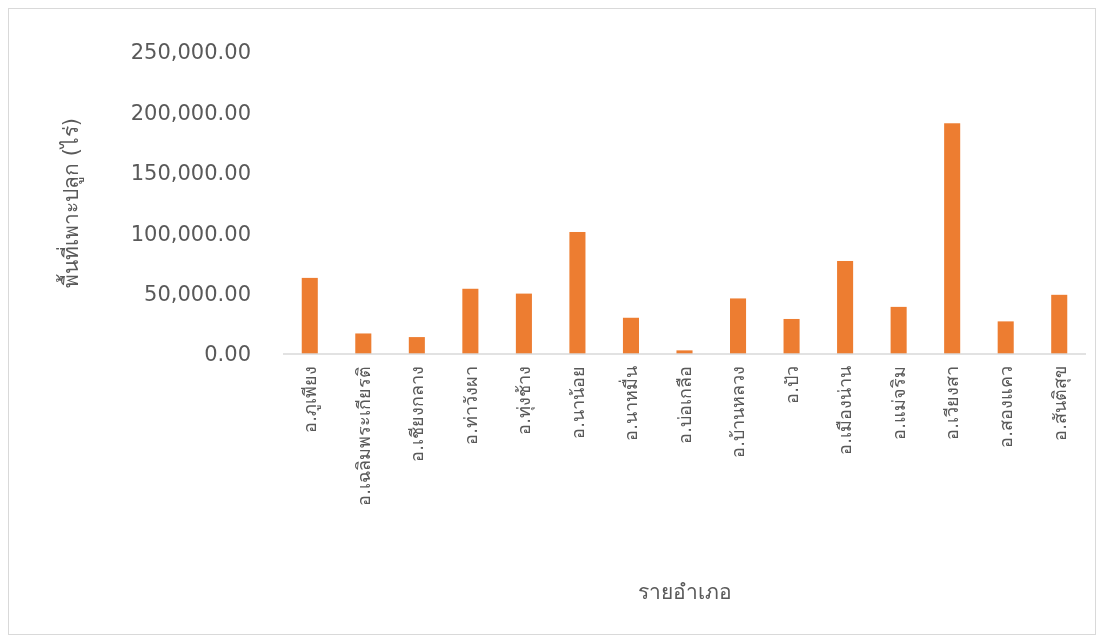 This screenshot has height=643, width=1104. What do you see at coordinates (684, 405) in the screenshot?
I see `x-tick-label: อ.บ่อเกลือ` at bounding box center [684, 405].